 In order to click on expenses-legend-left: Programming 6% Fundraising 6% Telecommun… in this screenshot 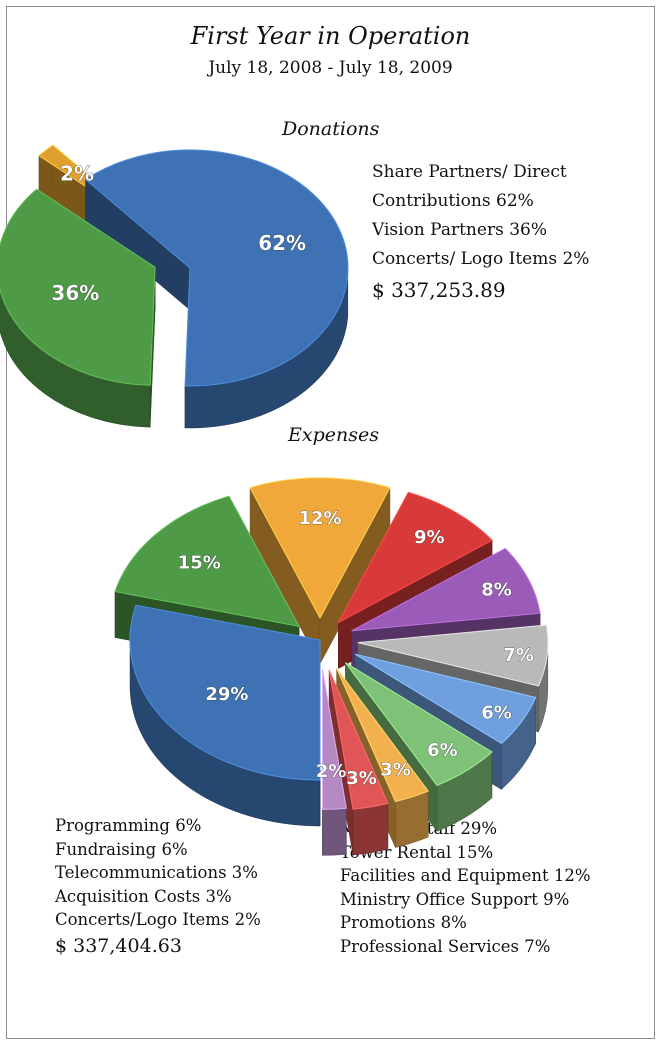, I will do `click(158, 886)`.